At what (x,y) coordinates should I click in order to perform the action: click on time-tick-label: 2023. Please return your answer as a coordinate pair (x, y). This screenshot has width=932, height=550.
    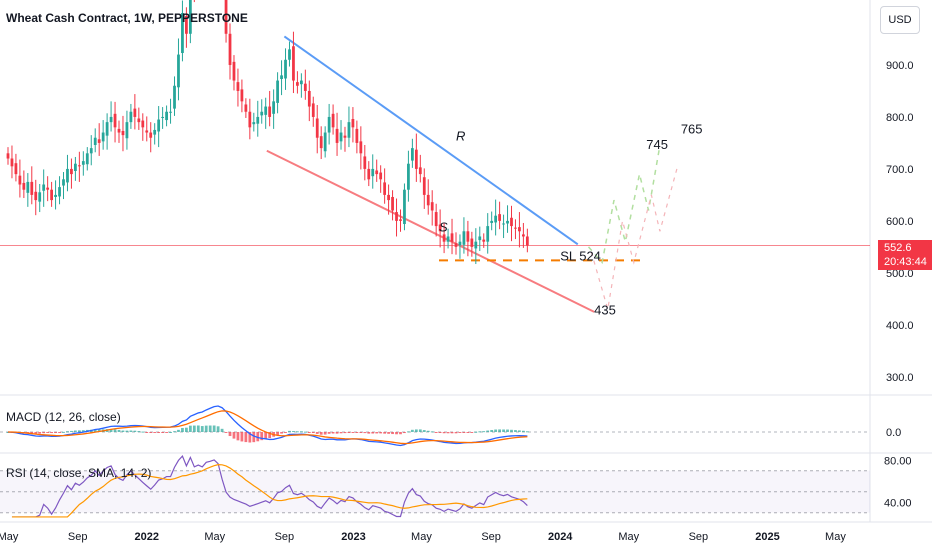
    Looking at the image, I should click on (353, 537).